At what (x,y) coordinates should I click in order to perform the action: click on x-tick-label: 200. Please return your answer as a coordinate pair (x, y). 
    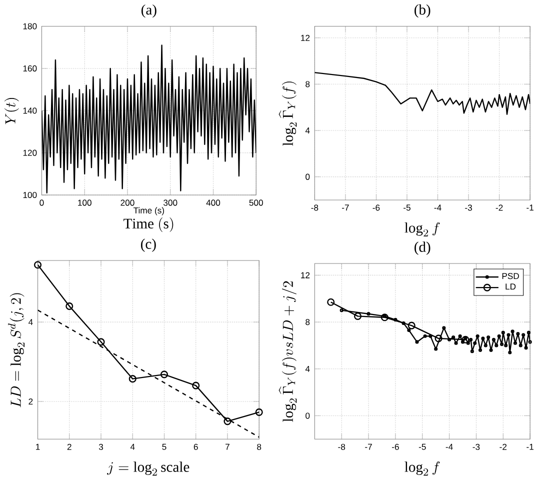
    Looking at the image, I should click on (127, 203).